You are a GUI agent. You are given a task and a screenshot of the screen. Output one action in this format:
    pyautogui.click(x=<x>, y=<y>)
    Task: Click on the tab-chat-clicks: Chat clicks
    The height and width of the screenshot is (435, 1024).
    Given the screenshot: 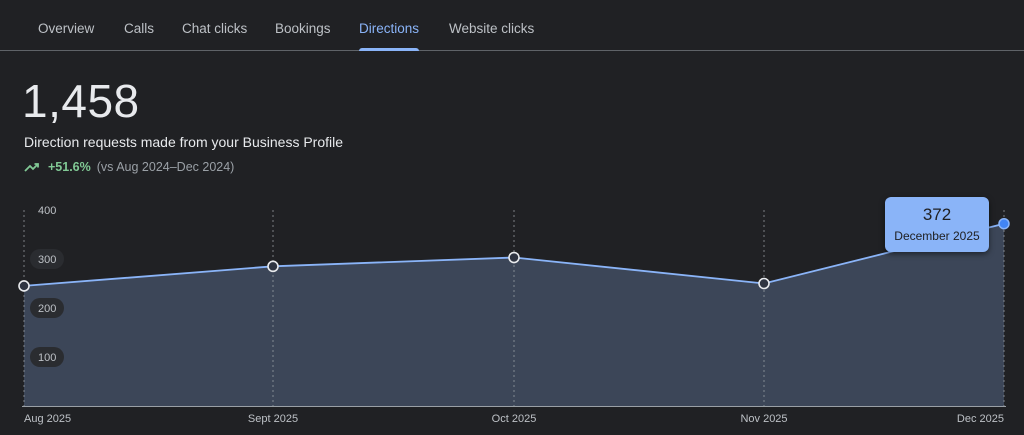 What is the action you would take?
    pyautogui.click(x=215, y=28)
    